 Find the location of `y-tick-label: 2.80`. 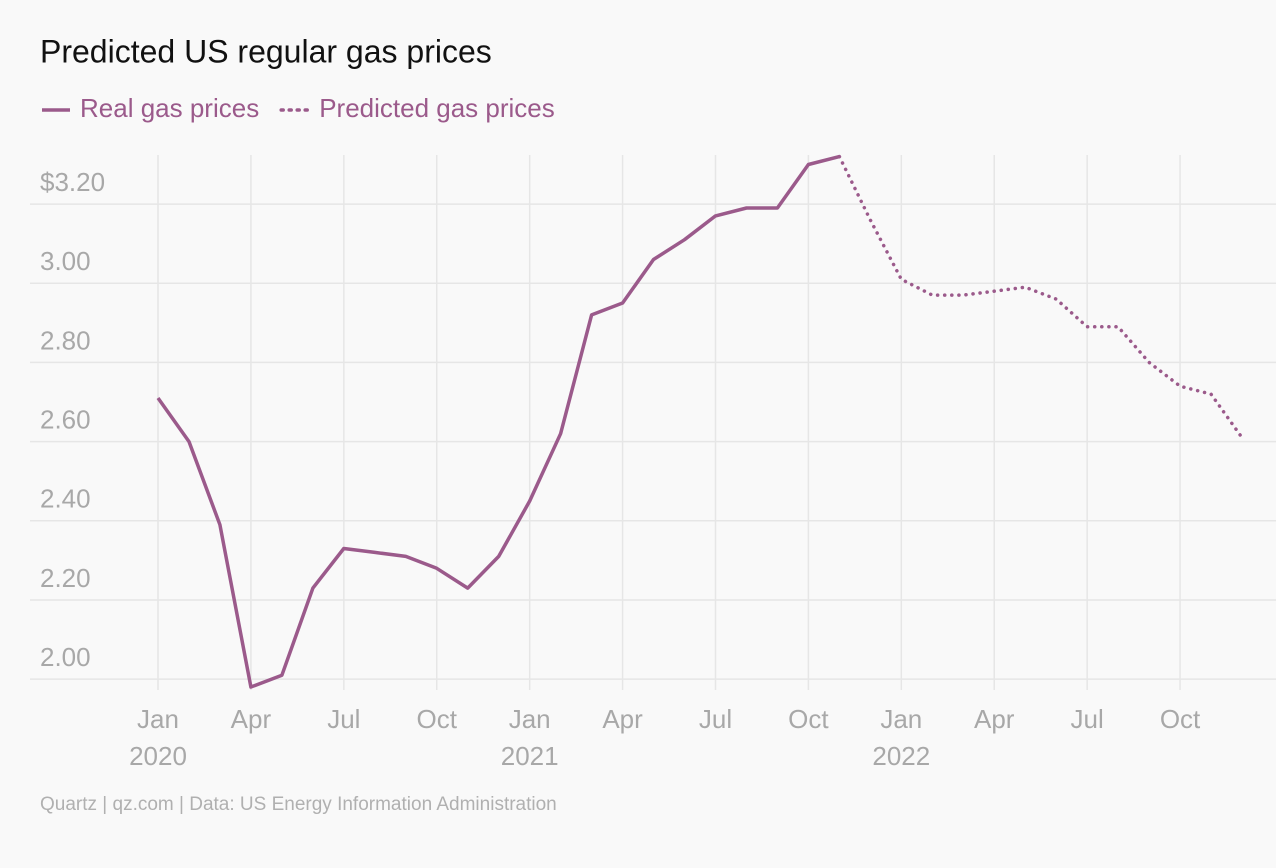

y-tick-label: 2.80 is located at coordinates (65, 340).